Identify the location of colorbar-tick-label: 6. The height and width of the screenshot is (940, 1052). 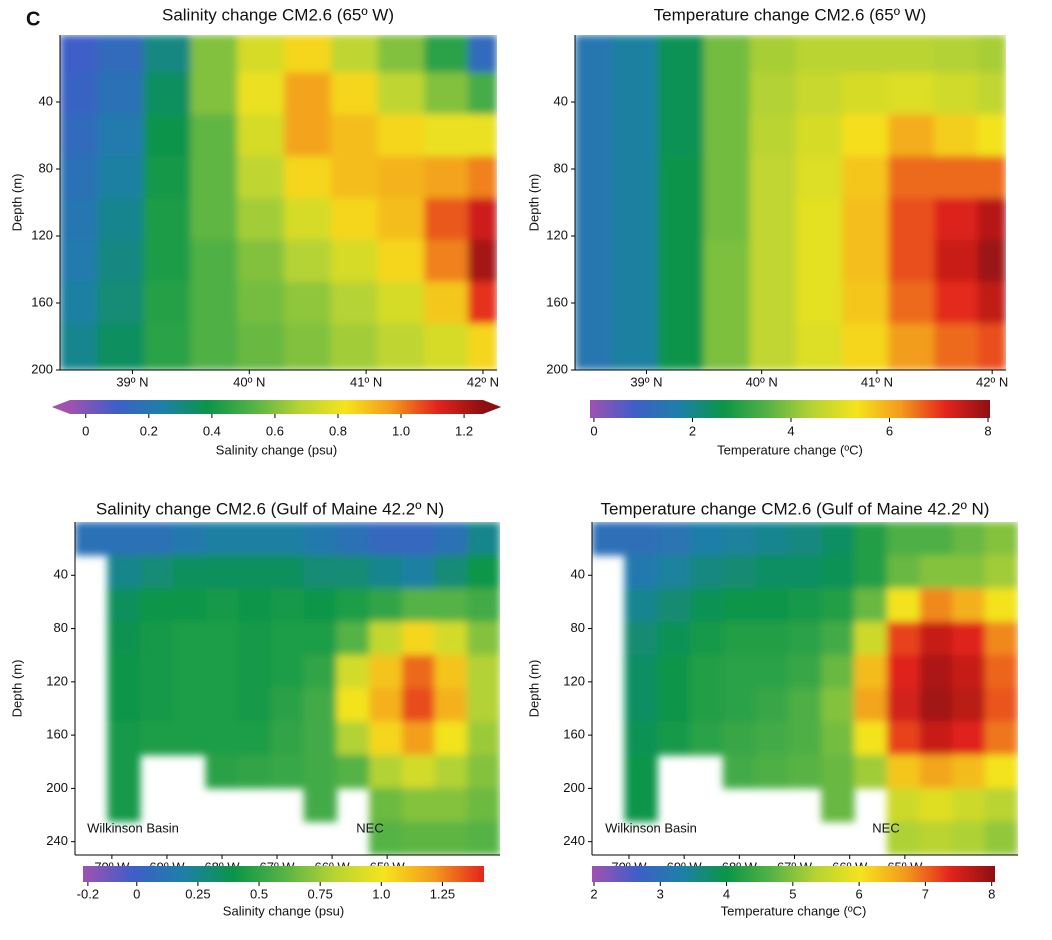
(889, 430).